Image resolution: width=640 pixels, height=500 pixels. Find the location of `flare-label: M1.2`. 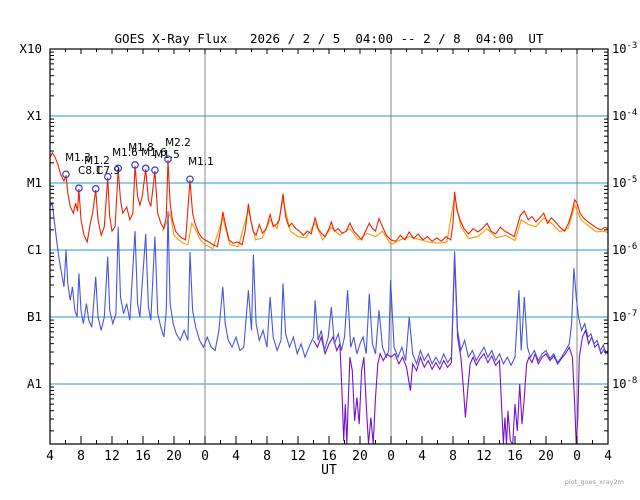

flare-label: M1.2 is located at coordinates (97, 161).